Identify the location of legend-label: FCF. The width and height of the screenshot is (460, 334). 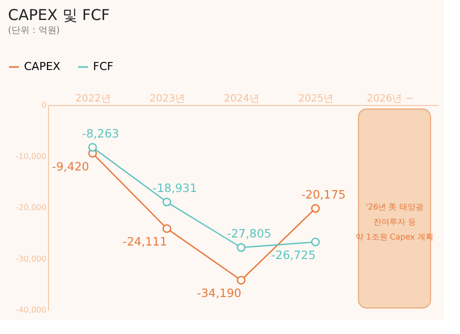
(103, 66).